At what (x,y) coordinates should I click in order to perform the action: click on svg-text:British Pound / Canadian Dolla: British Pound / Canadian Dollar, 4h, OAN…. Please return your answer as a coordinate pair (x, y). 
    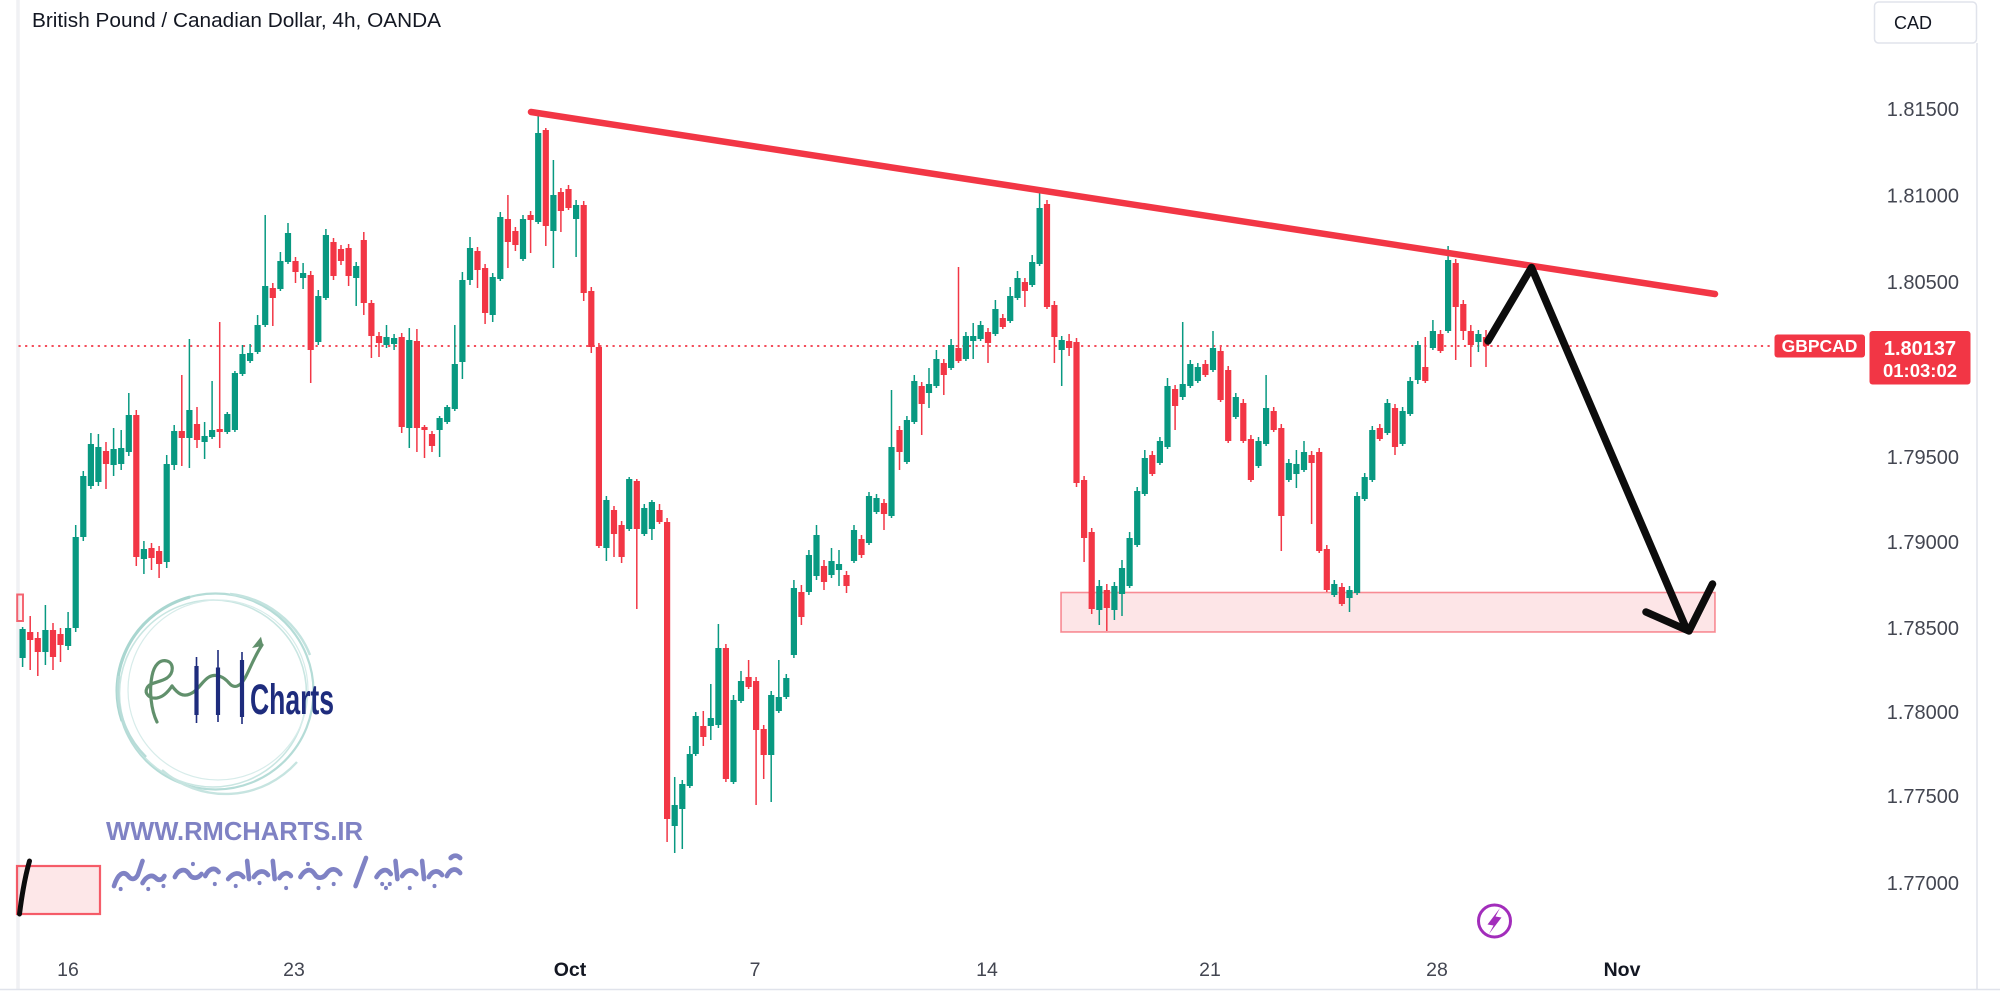
    Looking at the image, I should click on (237, 21).